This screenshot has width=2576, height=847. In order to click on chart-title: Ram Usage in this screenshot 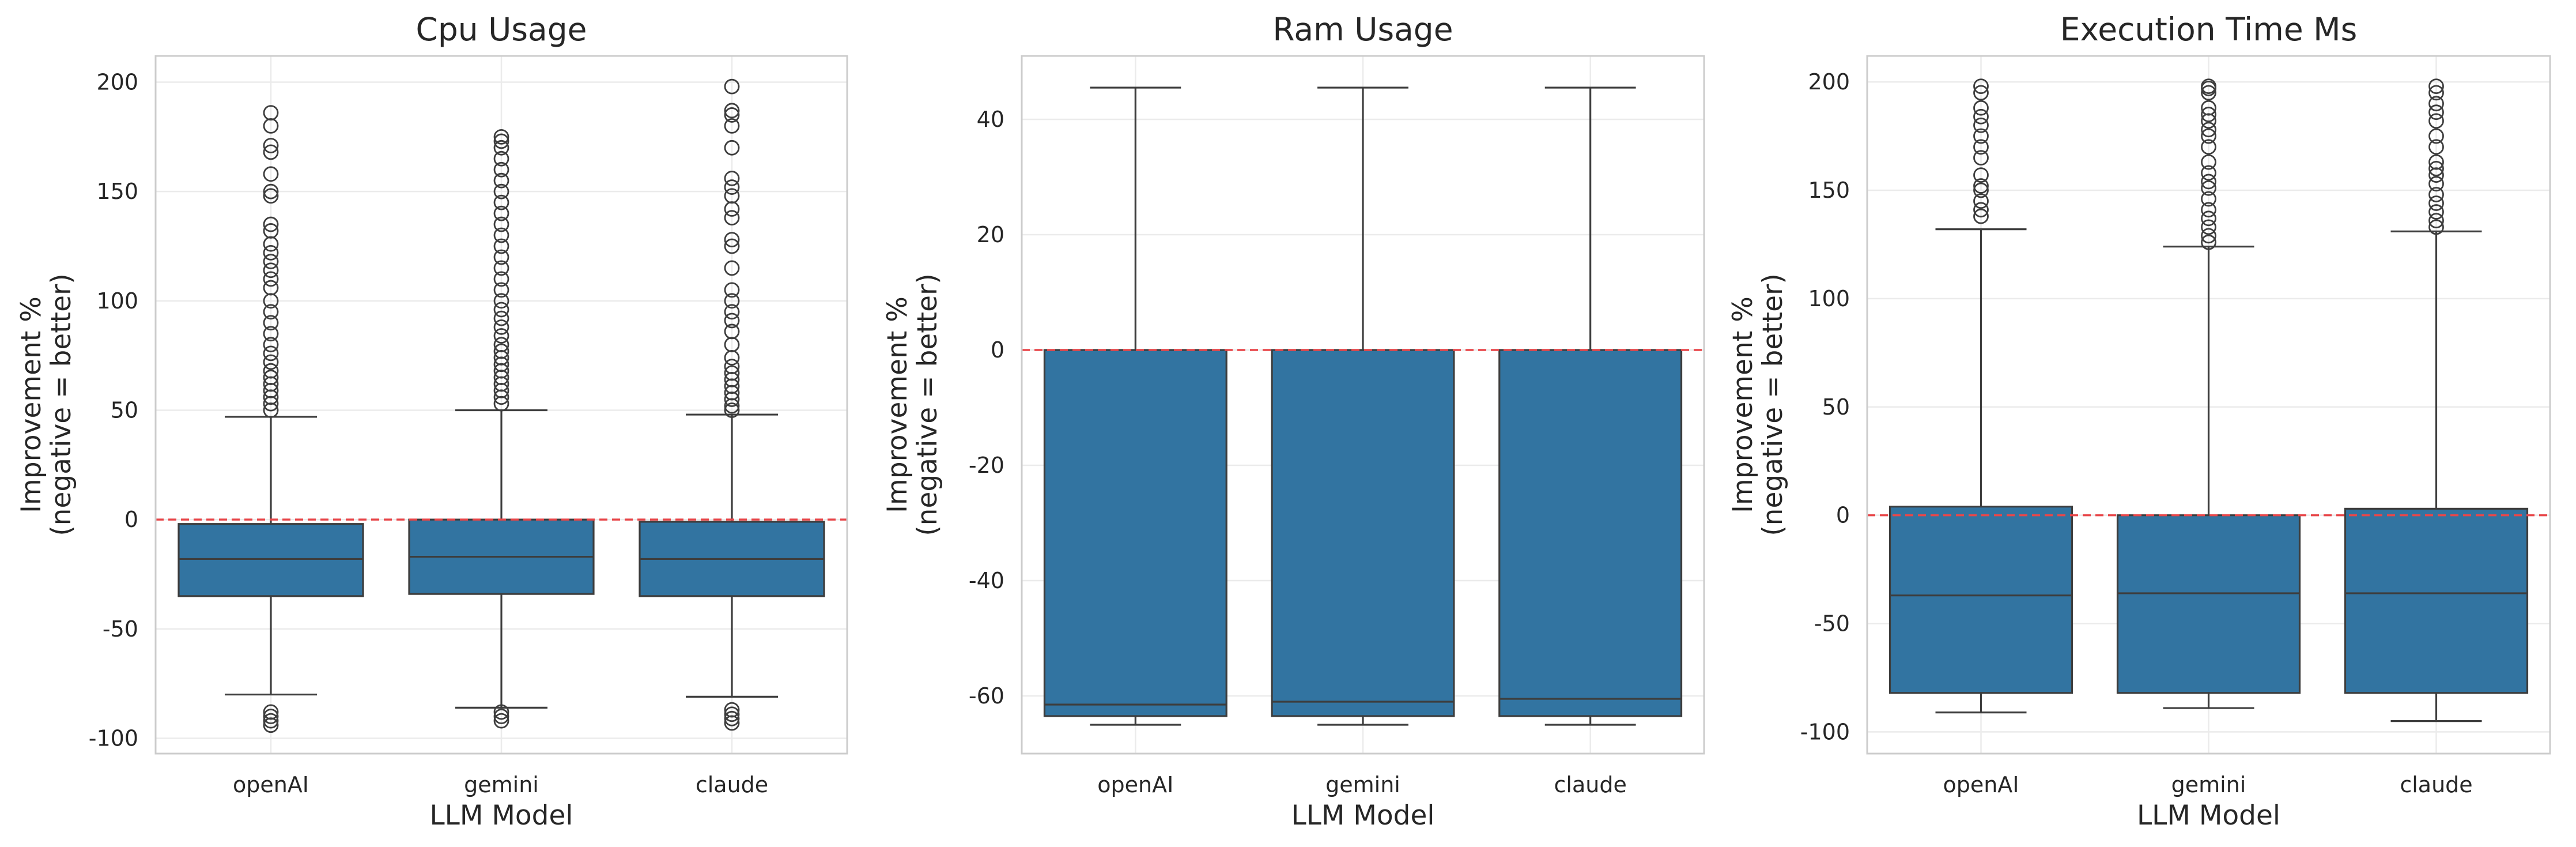, I will do `click(1362, 29)`.